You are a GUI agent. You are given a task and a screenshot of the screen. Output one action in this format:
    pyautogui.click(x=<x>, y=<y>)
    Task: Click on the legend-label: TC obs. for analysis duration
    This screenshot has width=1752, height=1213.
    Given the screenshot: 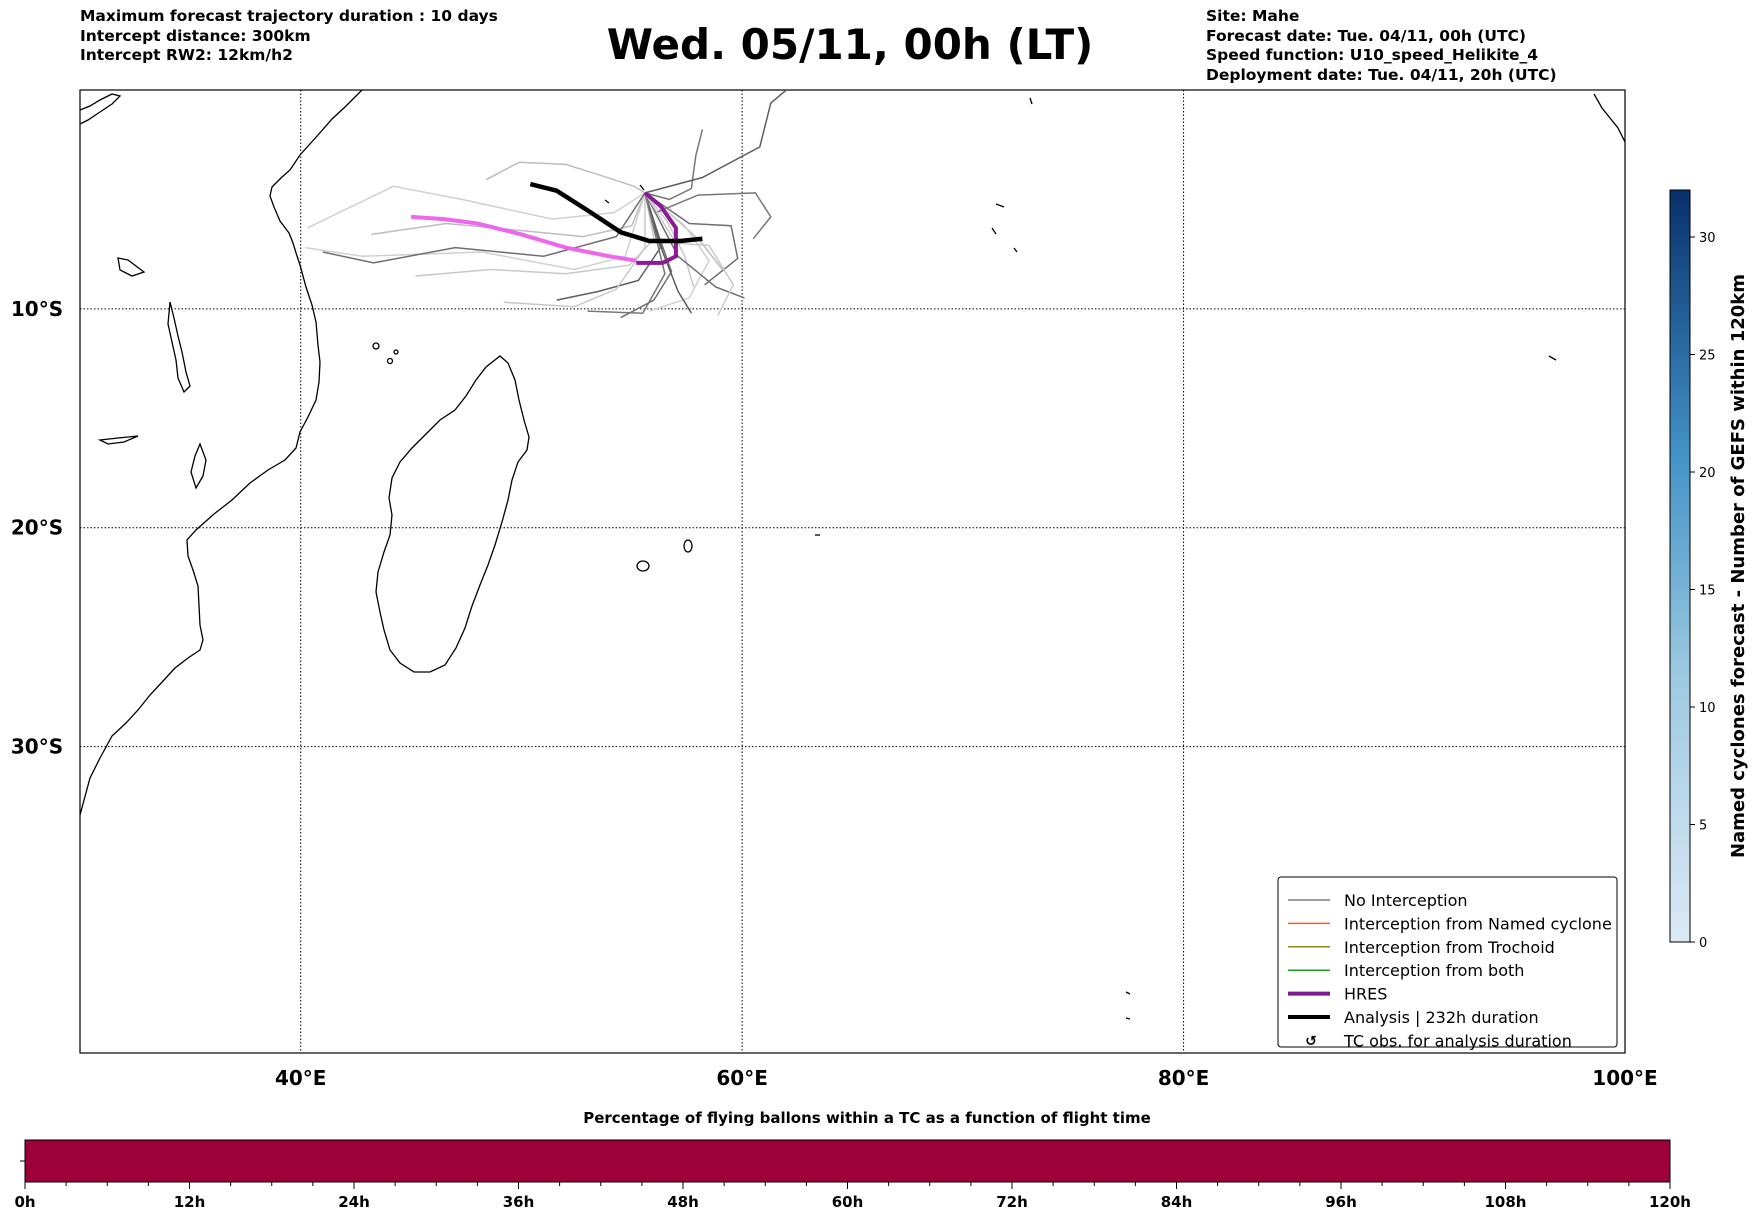 What is the action you would take?
    pyautogui.click(x=1457, y=1040)
    